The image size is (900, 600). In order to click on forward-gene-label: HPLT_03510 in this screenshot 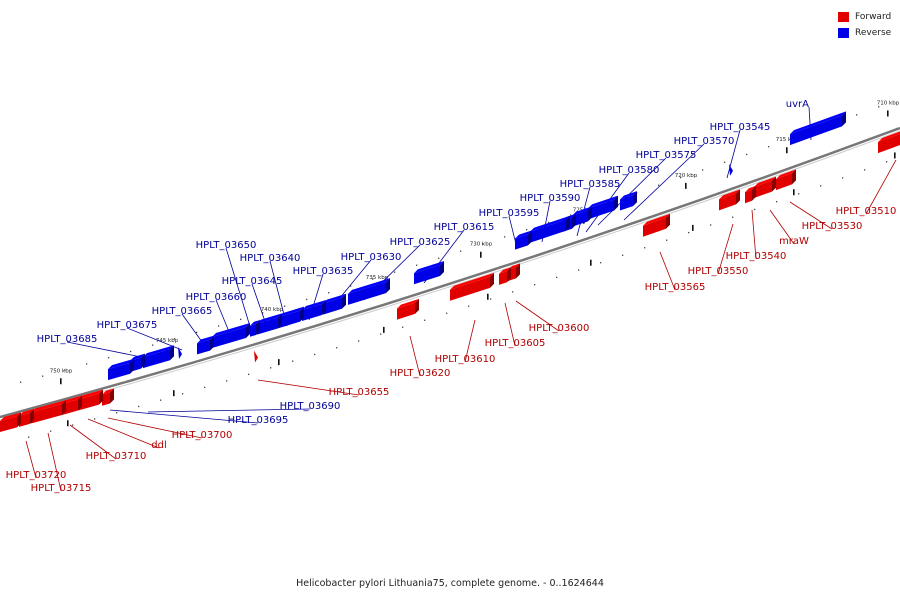, I will do `click(866, 211)`.